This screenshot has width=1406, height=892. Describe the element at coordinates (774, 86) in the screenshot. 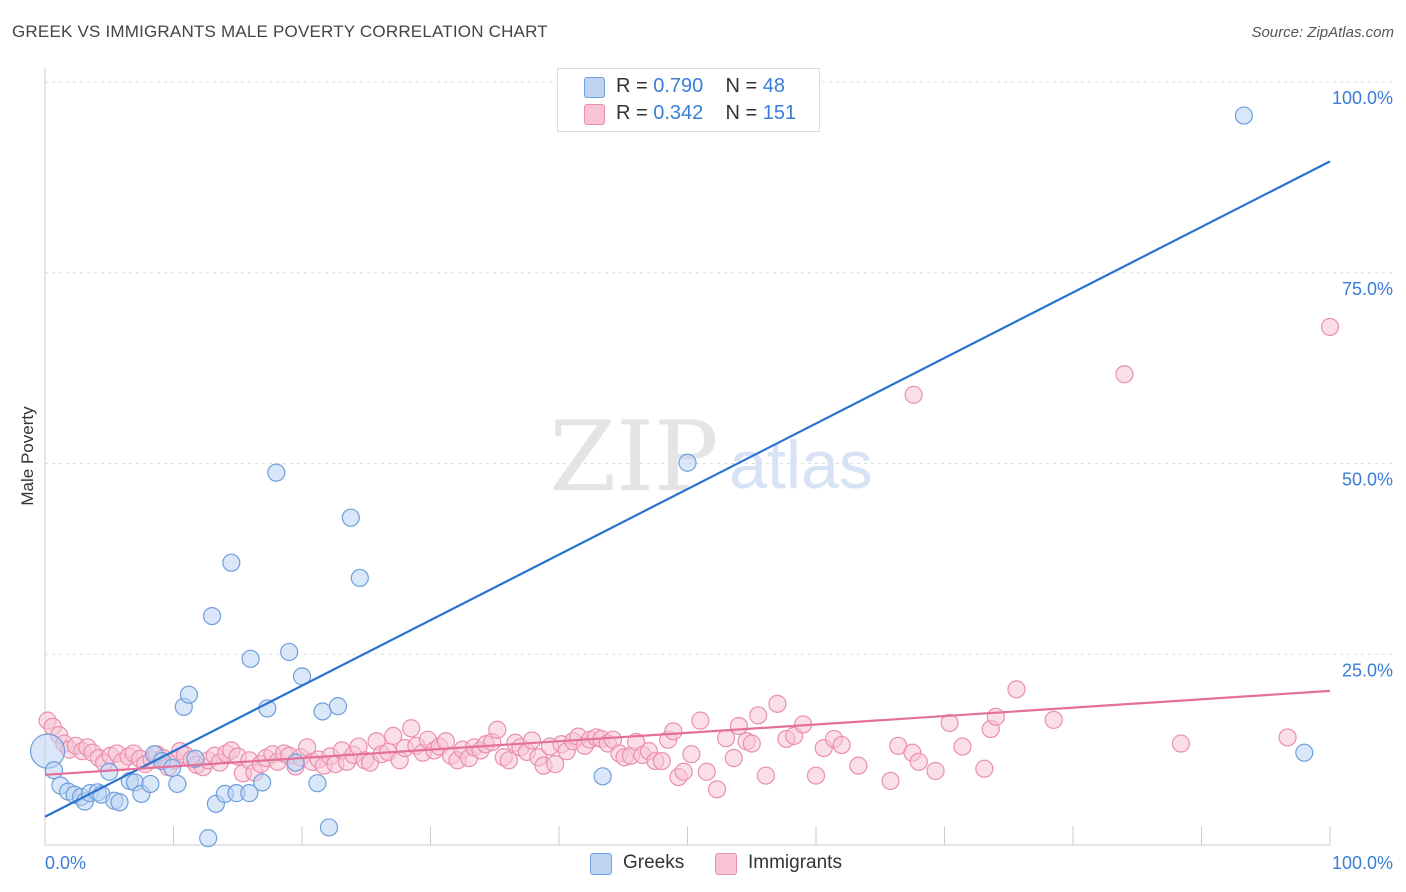

I see `greeks-n-value: 48` at that location.